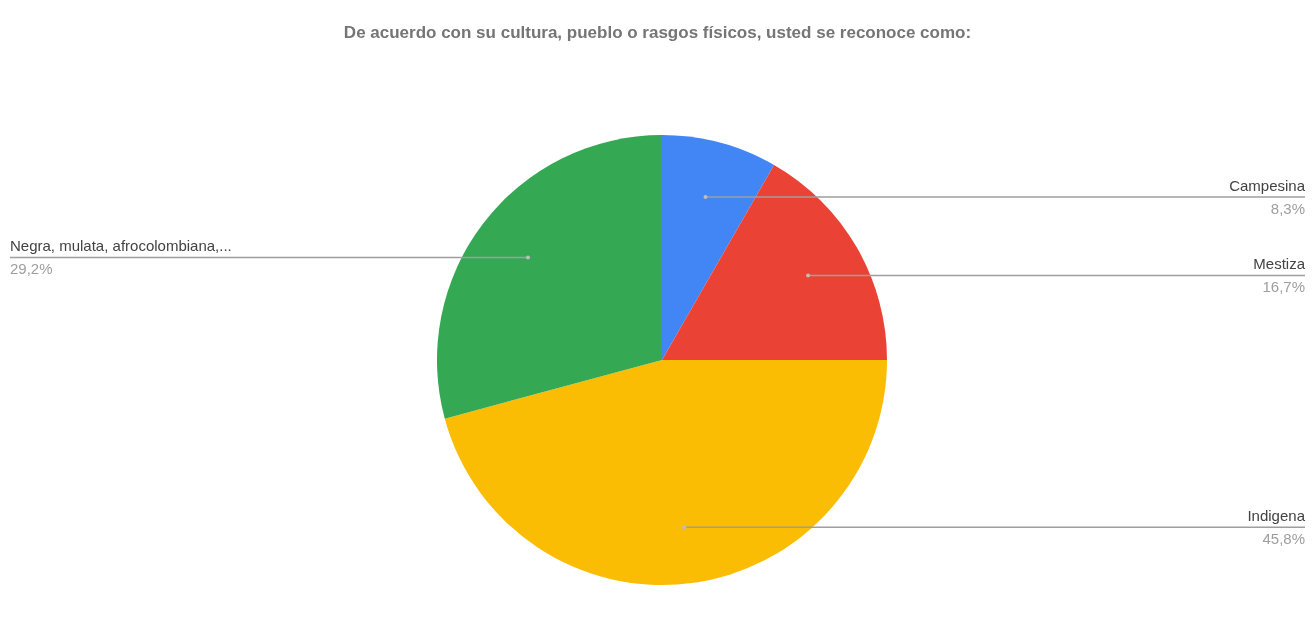  What do you see at coordinates (1267, 185) in the screenshot?
I see `slice-label: Campesina` at bounding box center [1267, 185].